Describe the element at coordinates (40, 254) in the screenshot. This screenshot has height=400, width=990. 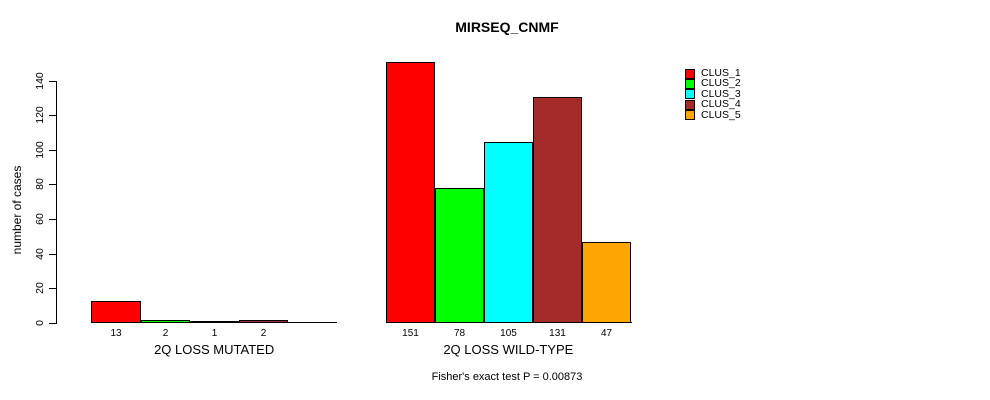
I see `y-tick-label: 40` at that location.